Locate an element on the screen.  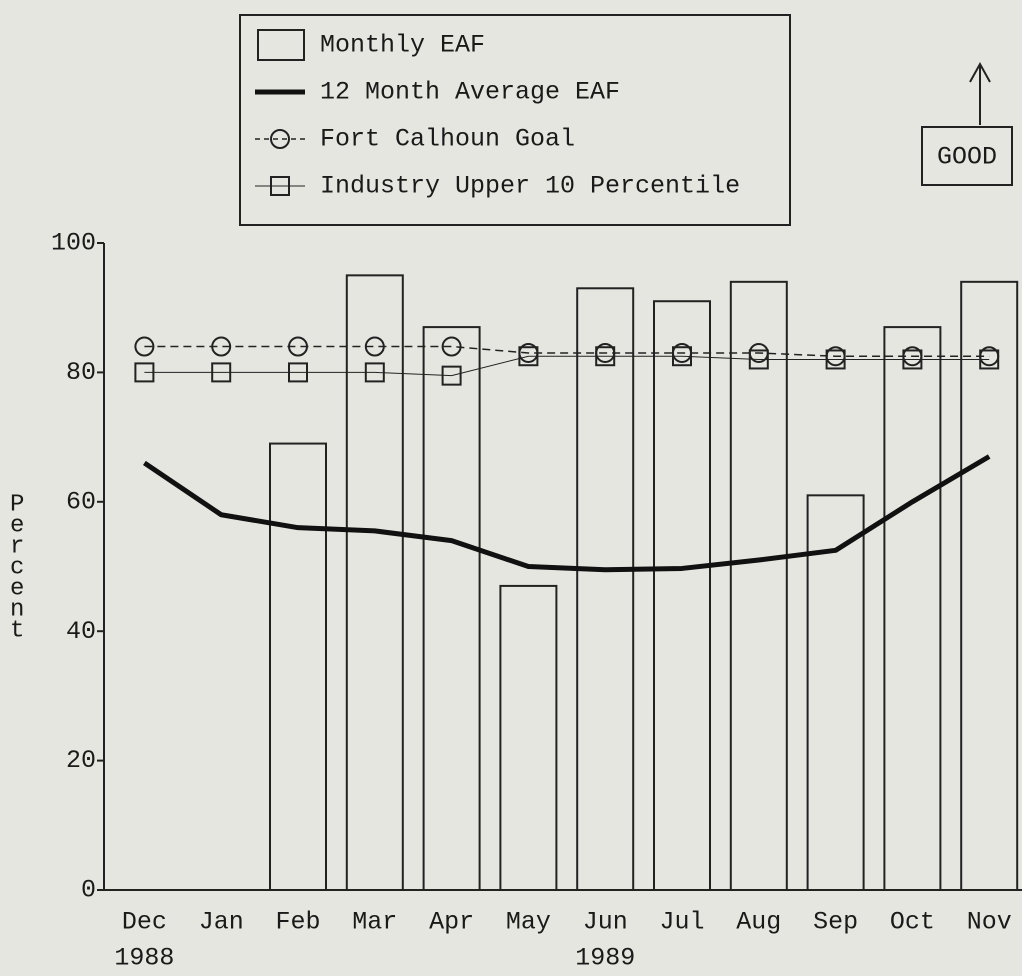
legend-label: 12 Month Average EAF is located at coordinates (470, 92).